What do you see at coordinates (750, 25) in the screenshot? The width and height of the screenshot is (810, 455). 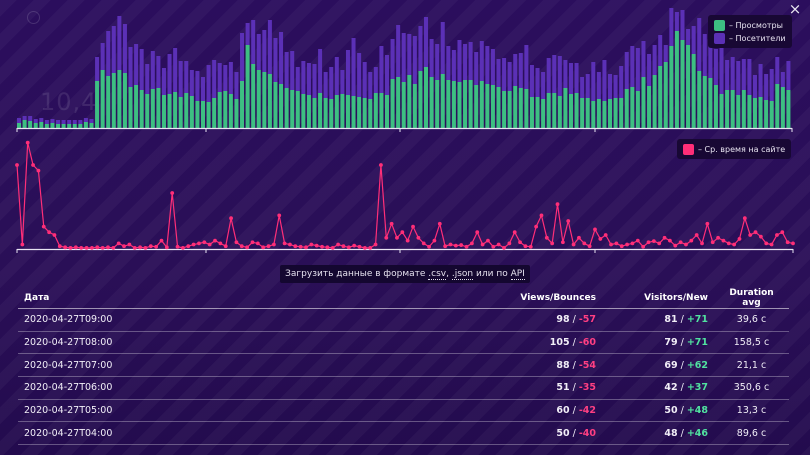 I see `legend-item-views: – Просмотры` at bounding box center [750, 25].